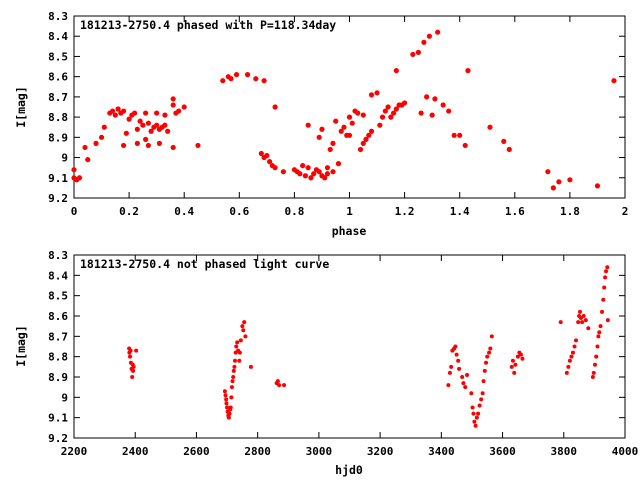 This screenshot has width=640, height=480. I want to click on unphased-chart-title: 181213-2750.4 not phased light curve, so click(204, 264).